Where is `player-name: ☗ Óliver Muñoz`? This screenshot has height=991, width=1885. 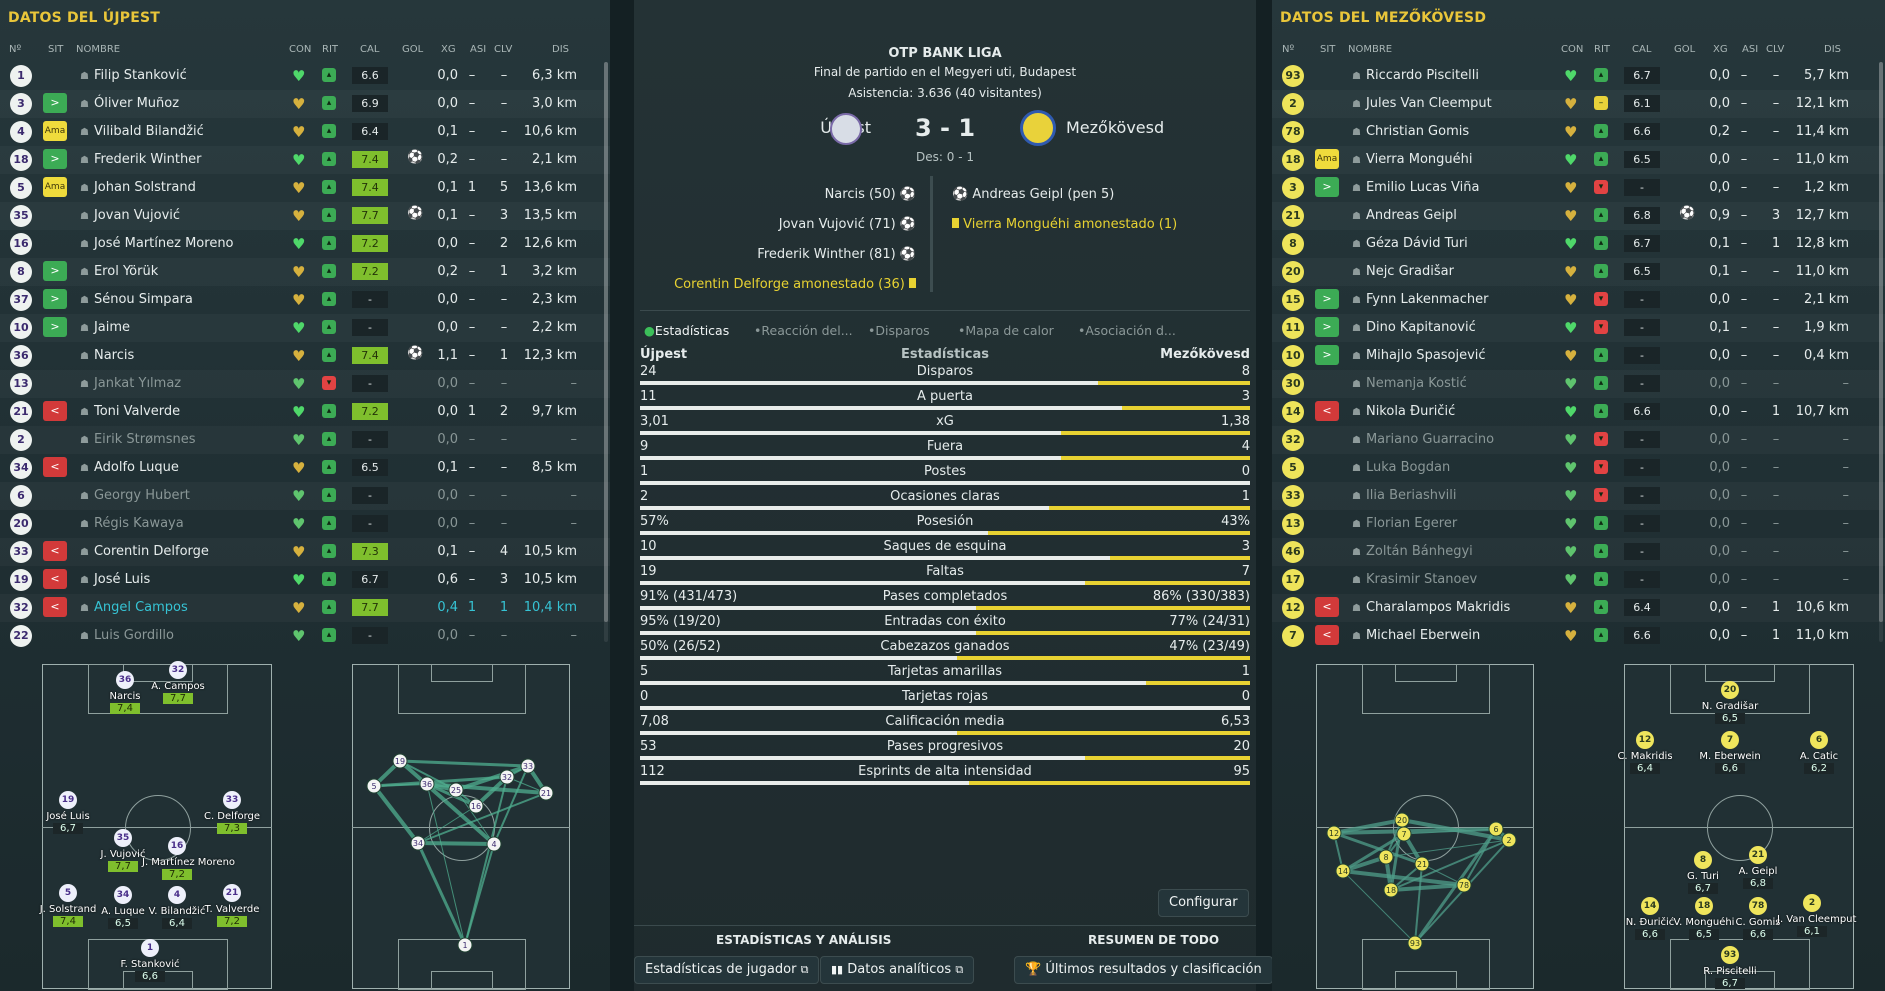
player-name: ☗ Óliver Muñoz is located at coordinates (130, 103).